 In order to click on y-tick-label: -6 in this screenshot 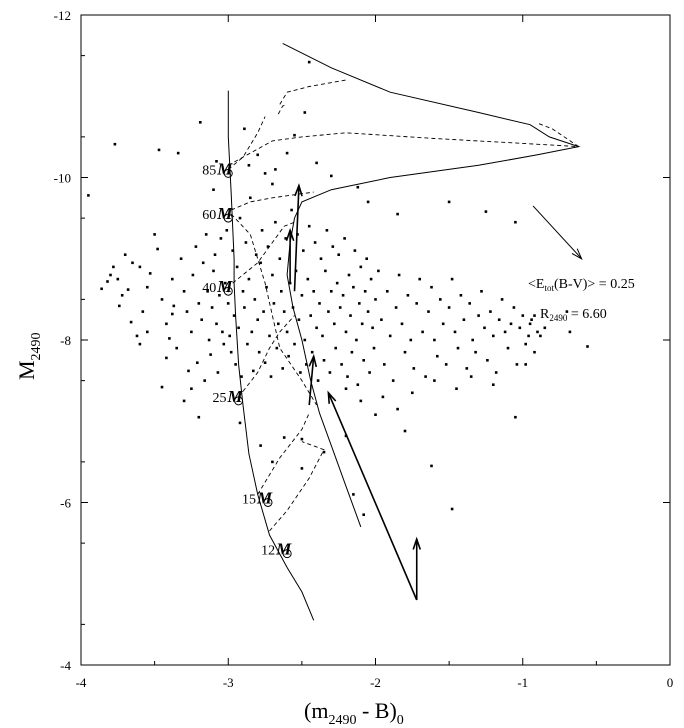, I will do `click(65, 503)`.